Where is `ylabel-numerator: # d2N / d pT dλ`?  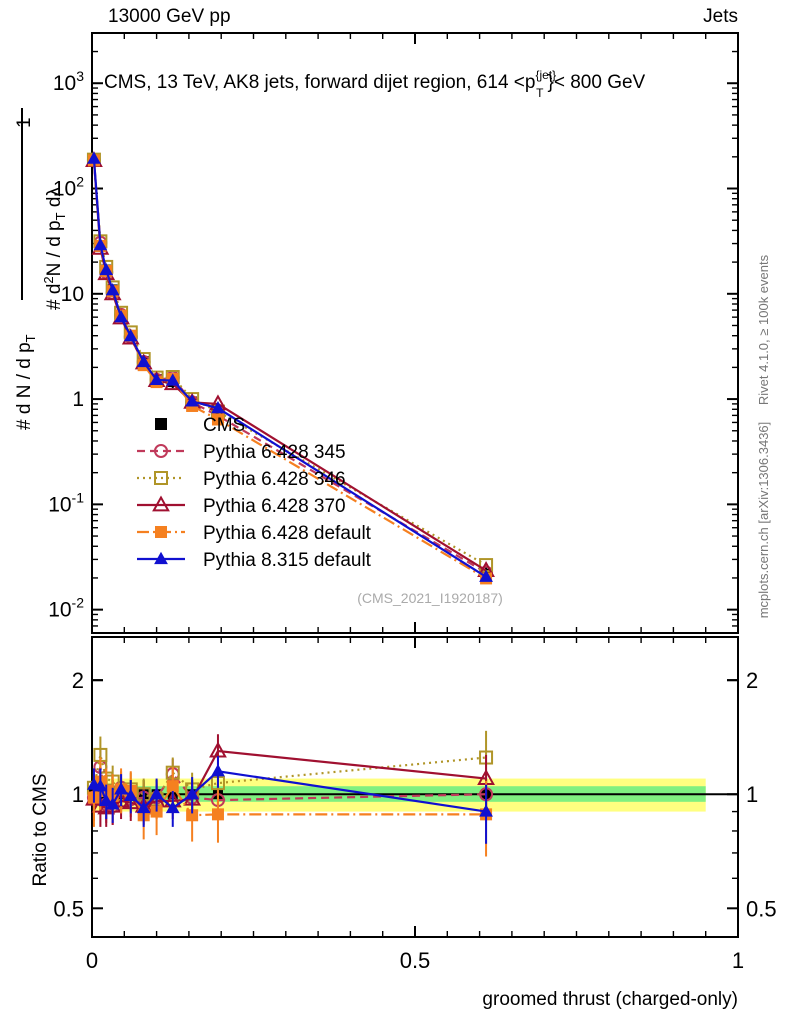 ylabel-numerator: # d2N / d pT dλ is located at coordinates (54, 248).